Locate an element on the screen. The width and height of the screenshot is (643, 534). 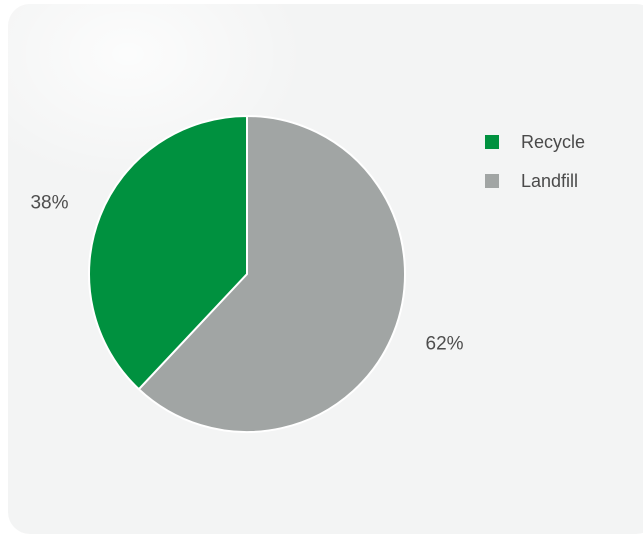
chart-legend: Recycle Landfill is located at coordinates (535, 169).